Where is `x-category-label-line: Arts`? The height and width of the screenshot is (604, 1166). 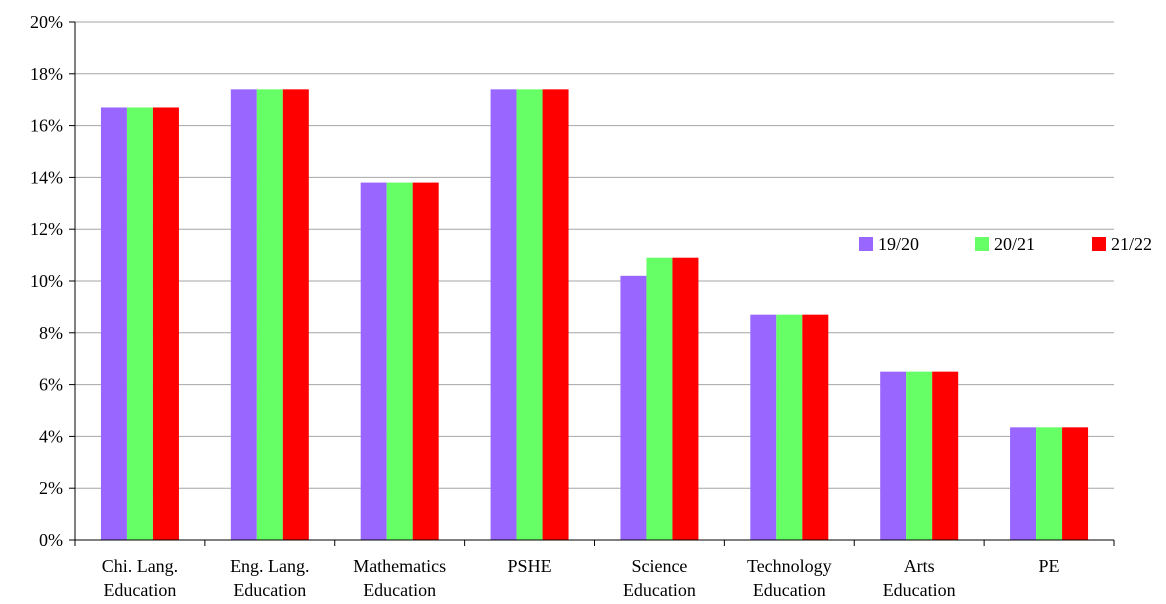 x-category-label-line: Arts is located at coordinates (919, 566).